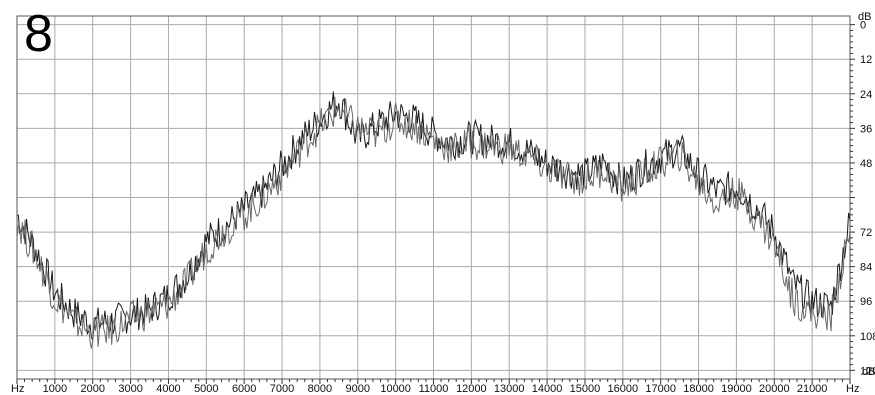 This screenshot has height=395, width=875. I want to click on x-unit-label-left: Hz, so click(17, 389).